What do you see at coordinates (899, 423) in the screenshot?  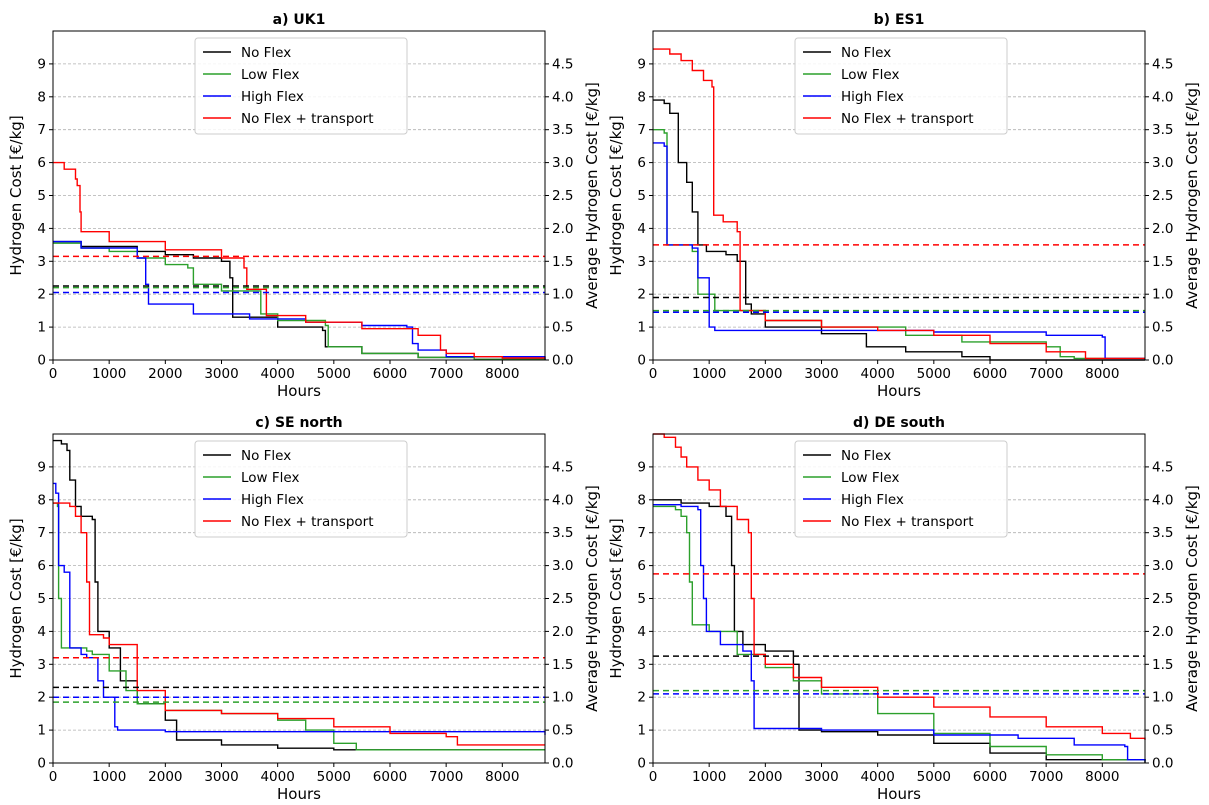 I see `subplot-title: d) DE south` at bounding box center [899, 423].